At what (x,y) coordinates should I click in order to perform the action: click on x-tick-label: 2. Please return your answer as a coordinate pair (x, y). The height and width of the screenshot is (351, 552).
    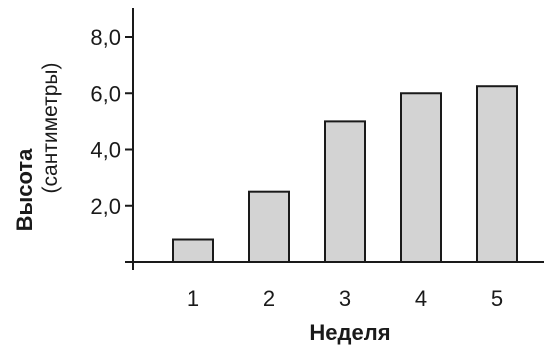
    Looking at the image, I should click on (269, 298).